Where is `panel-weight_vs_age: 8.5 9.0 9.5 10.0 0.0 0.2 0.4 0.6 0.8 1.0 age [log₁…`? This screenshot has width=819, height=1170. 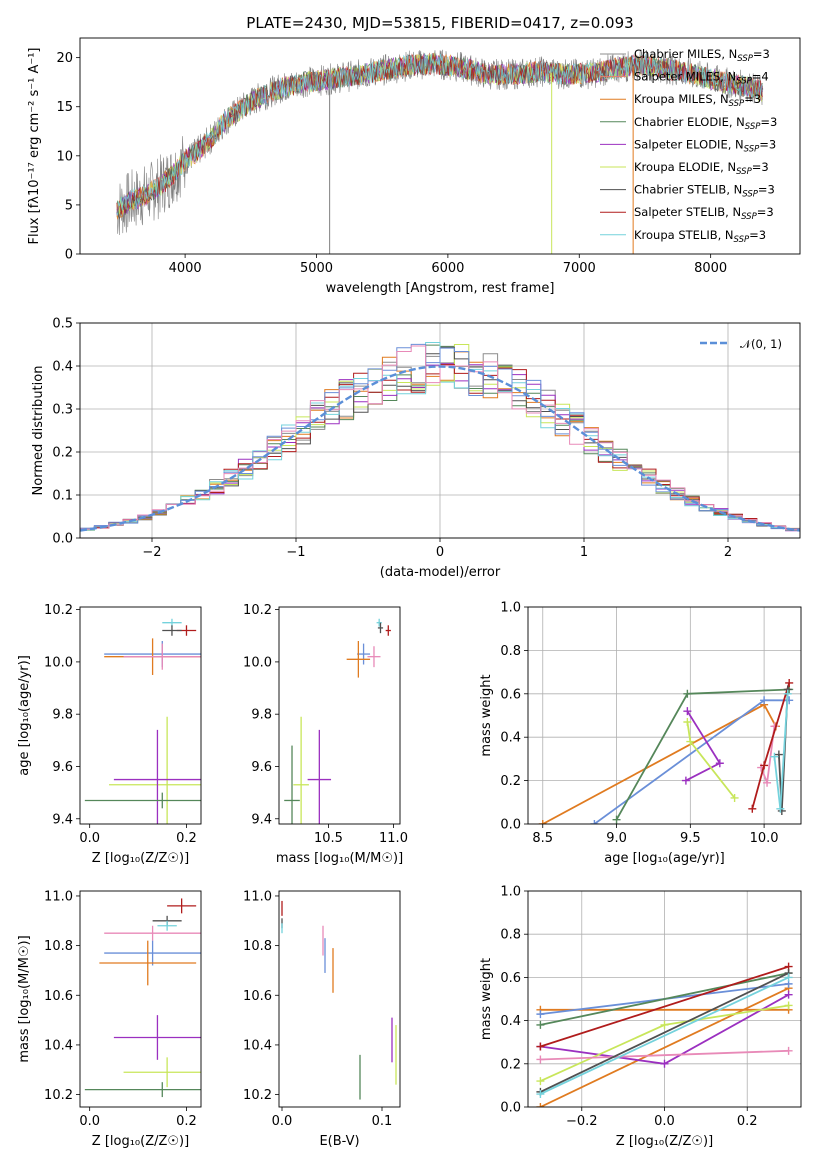
panel-weight_vs_age: 8.5 9.0 9.5 10.0 0.0 0.2 0.4 0.6 0.8 1.0 age [log₁… is located at coordinates (640, 733).